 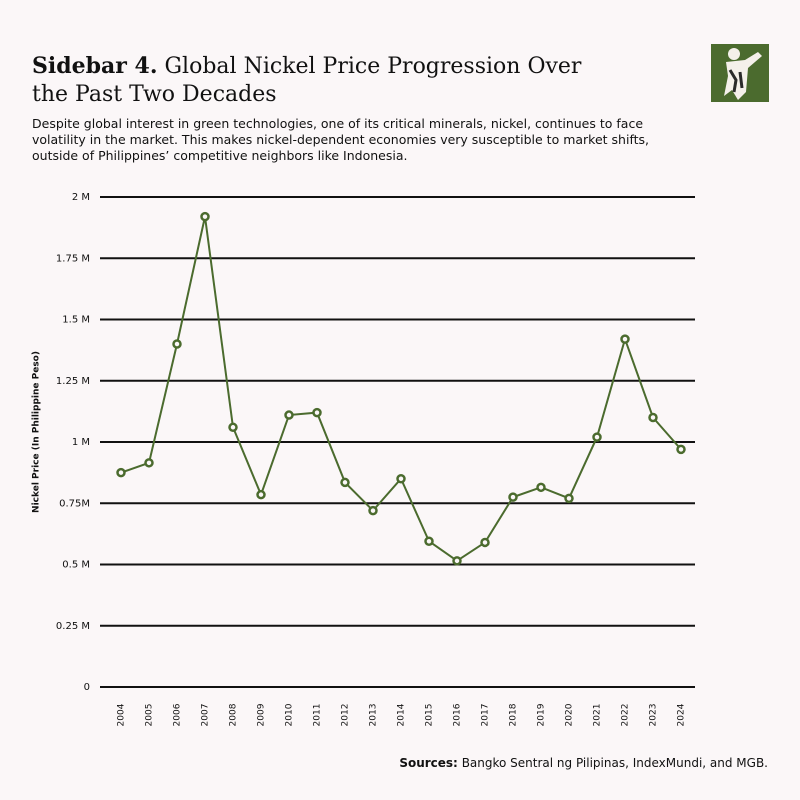 What do you see at coordinates (73, 258) in the screenshot?
I see `y-tick-label: 1.75 M` at bounding box center [73, 258].